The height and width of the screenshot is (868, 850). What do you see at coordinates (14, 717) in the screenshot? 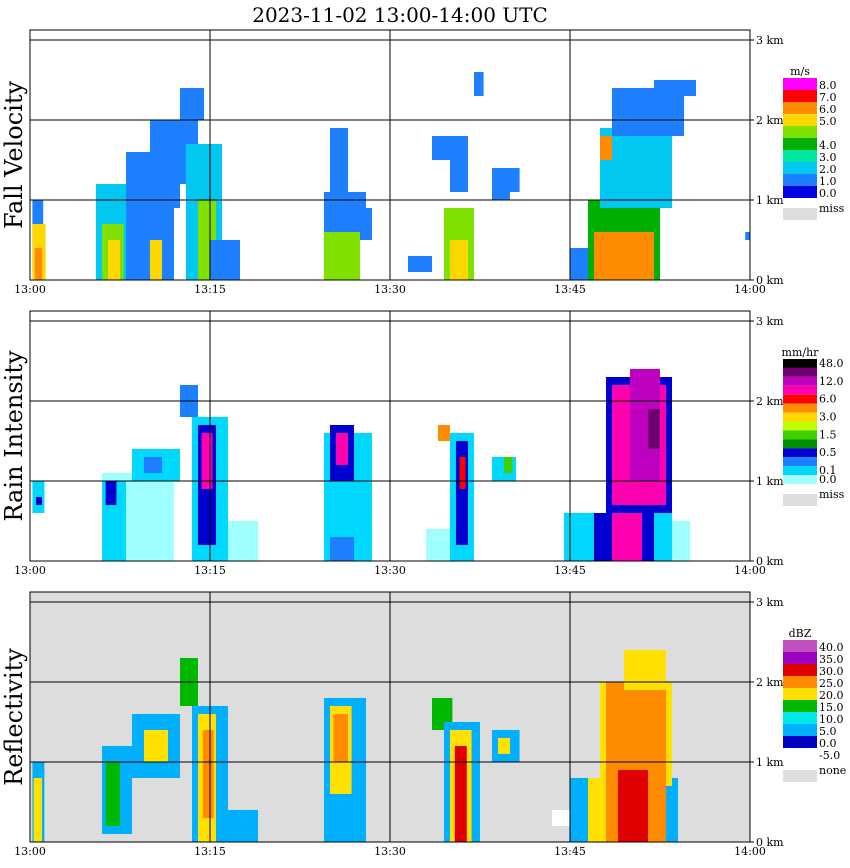
I see `panel-label: Reflectivity` at bounding box center [14, 717].